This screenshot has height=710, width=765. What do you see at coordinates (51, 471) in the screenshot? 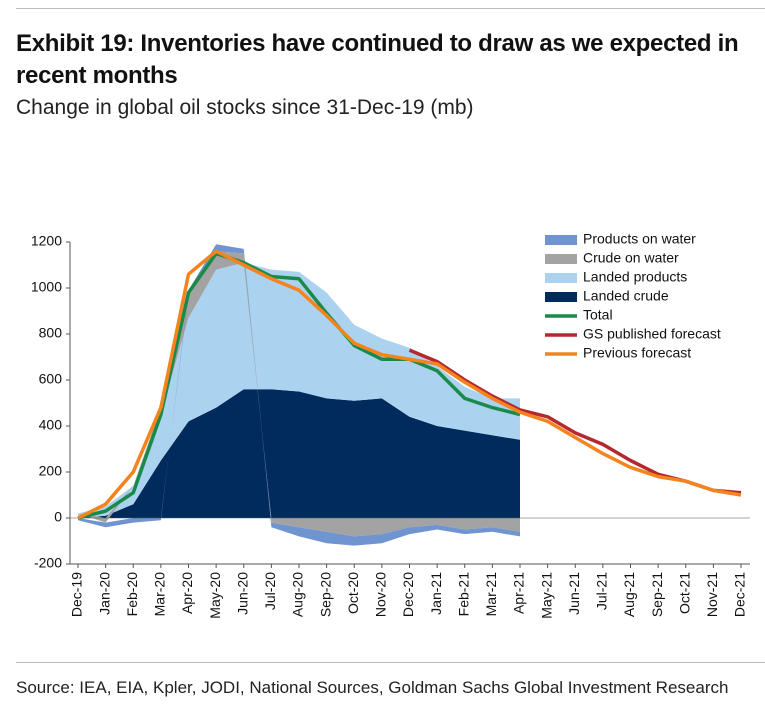
I see `y-tick-label: 200` at bounding box center [51, 471].